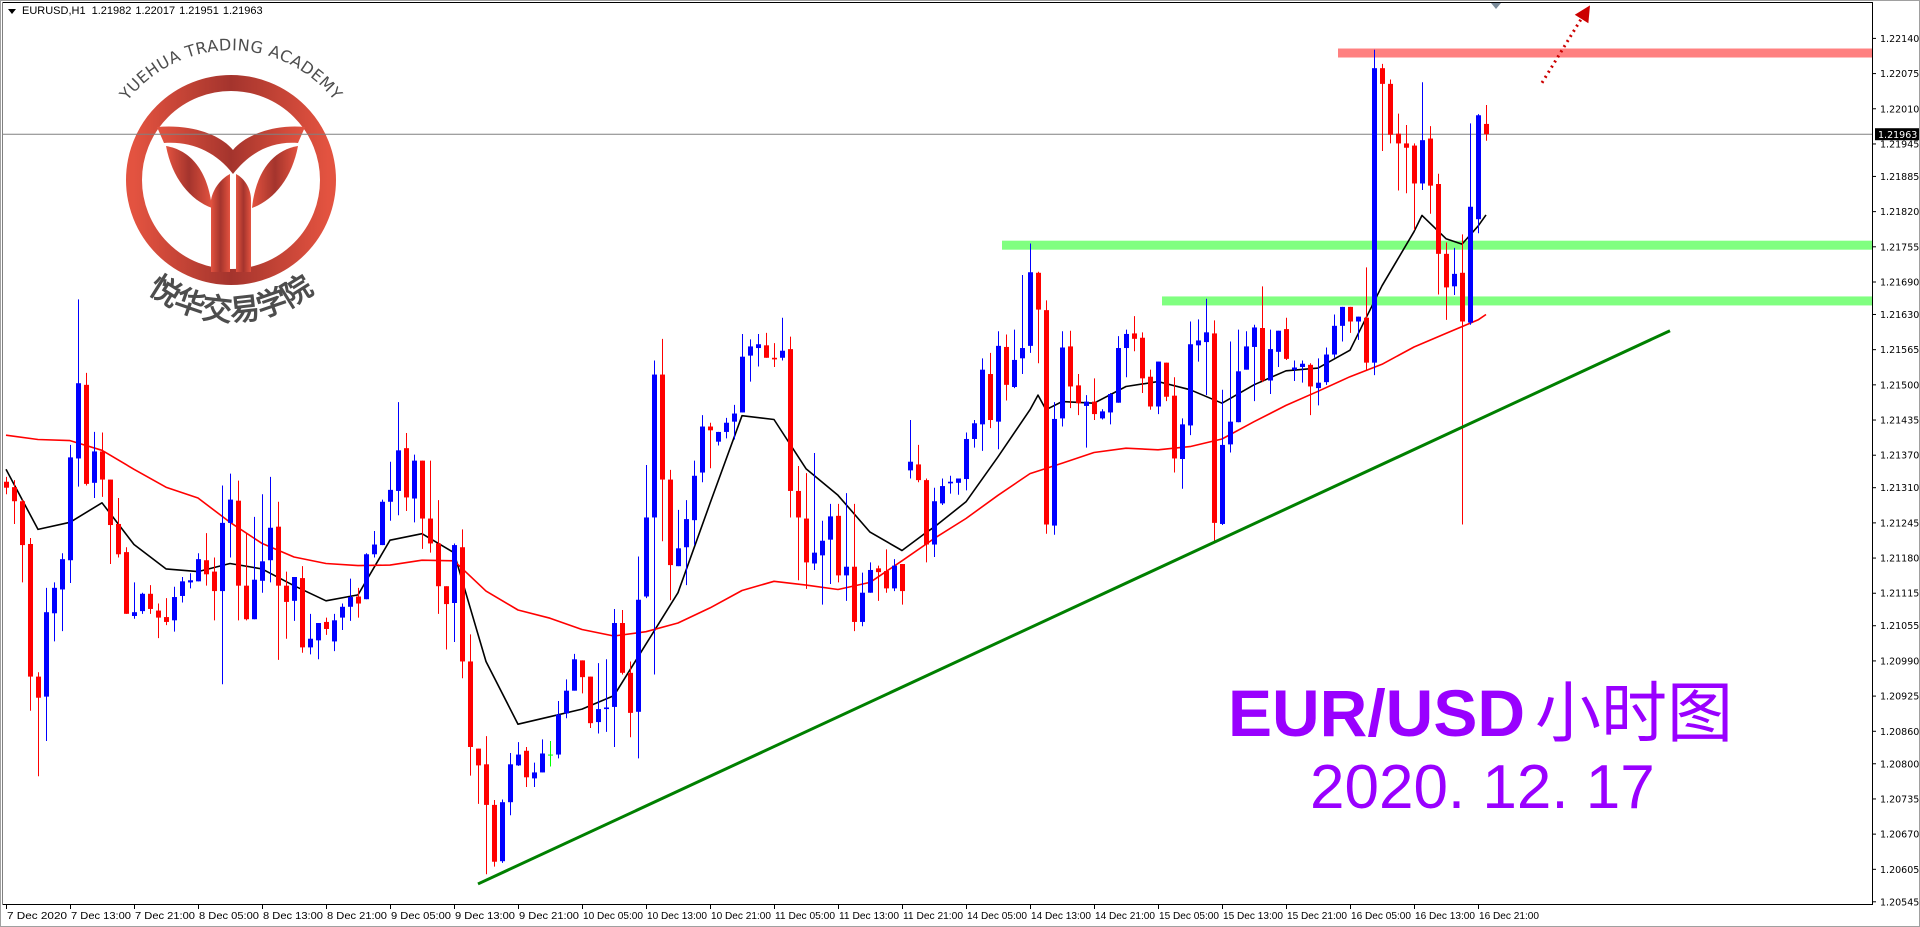  Describe the element at coordinates (1445, 916) in the screenshot. I see `time-tick-label: 16 Dec 13:00` at that location.